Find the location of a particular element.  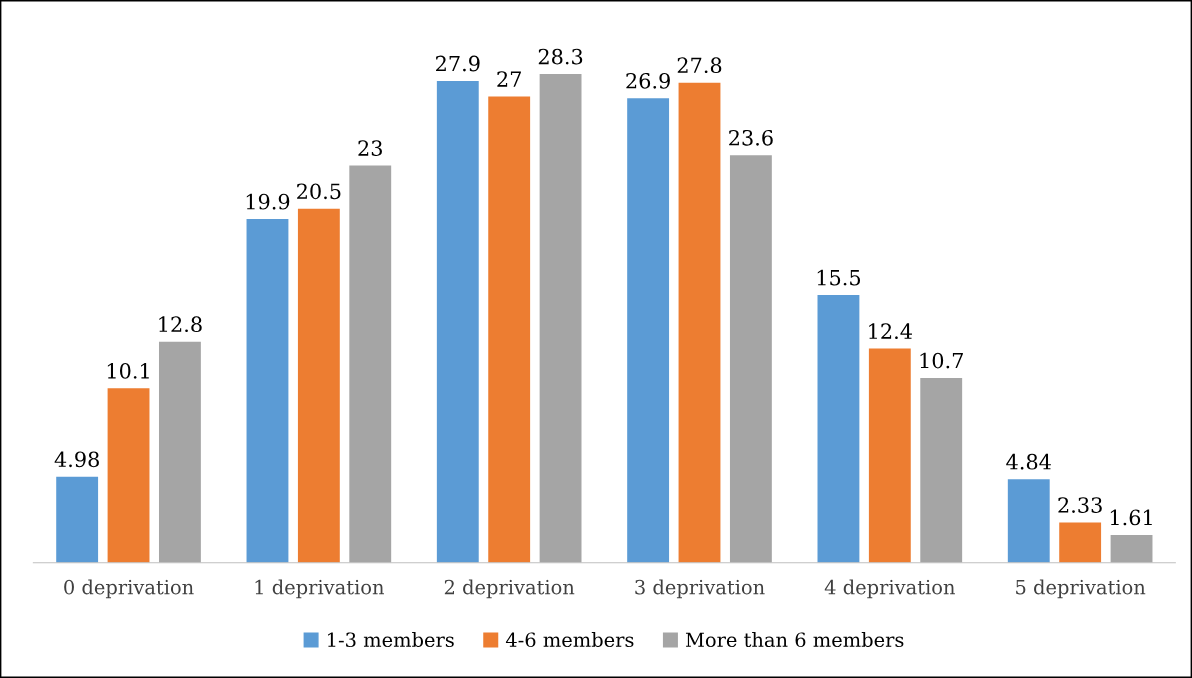

x-tick-label: 4 deprivation is located at coordinates (889, 589).